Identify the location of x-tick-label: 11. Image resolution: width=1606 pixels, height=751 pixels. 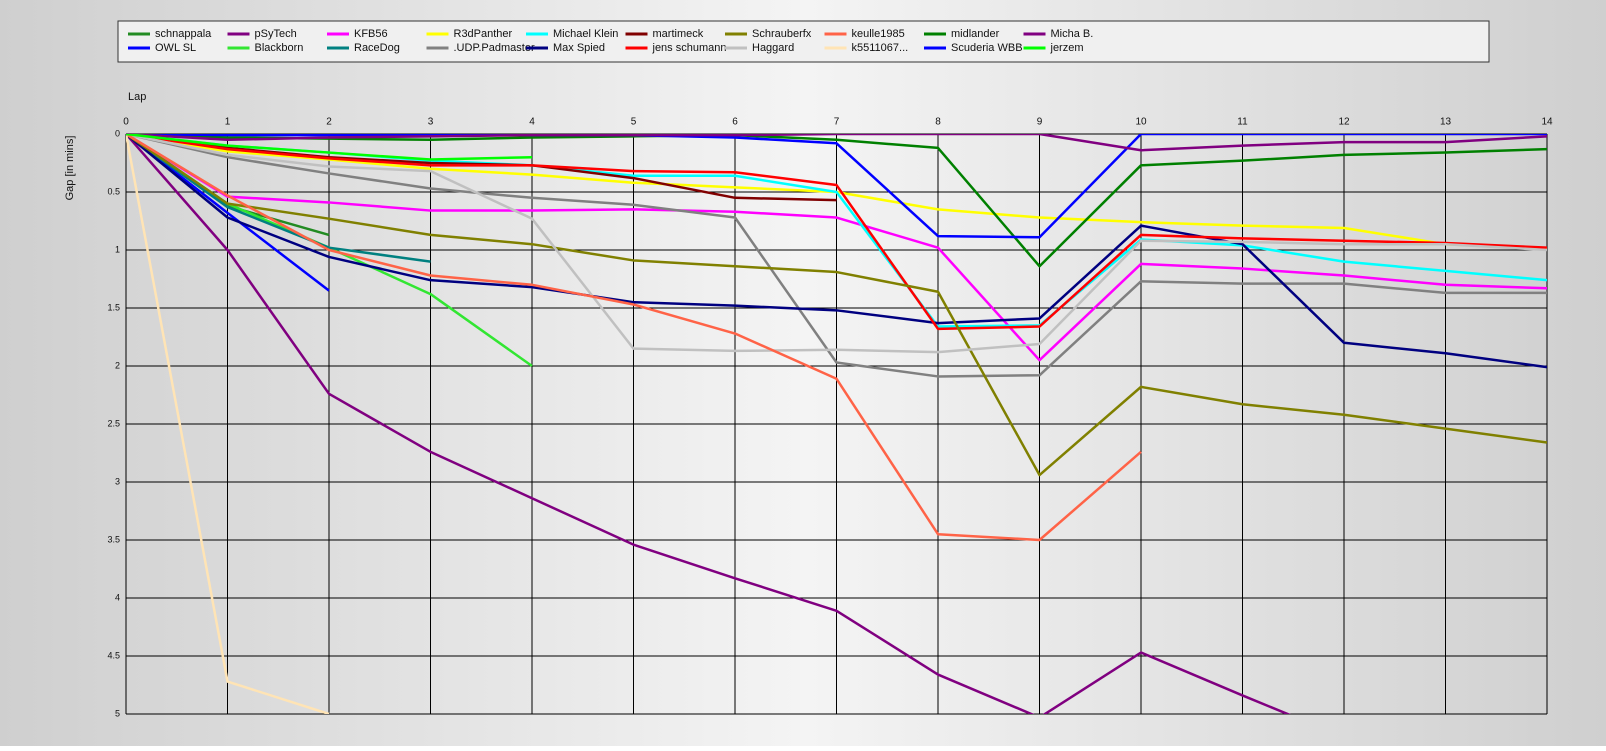
(1242, 122).